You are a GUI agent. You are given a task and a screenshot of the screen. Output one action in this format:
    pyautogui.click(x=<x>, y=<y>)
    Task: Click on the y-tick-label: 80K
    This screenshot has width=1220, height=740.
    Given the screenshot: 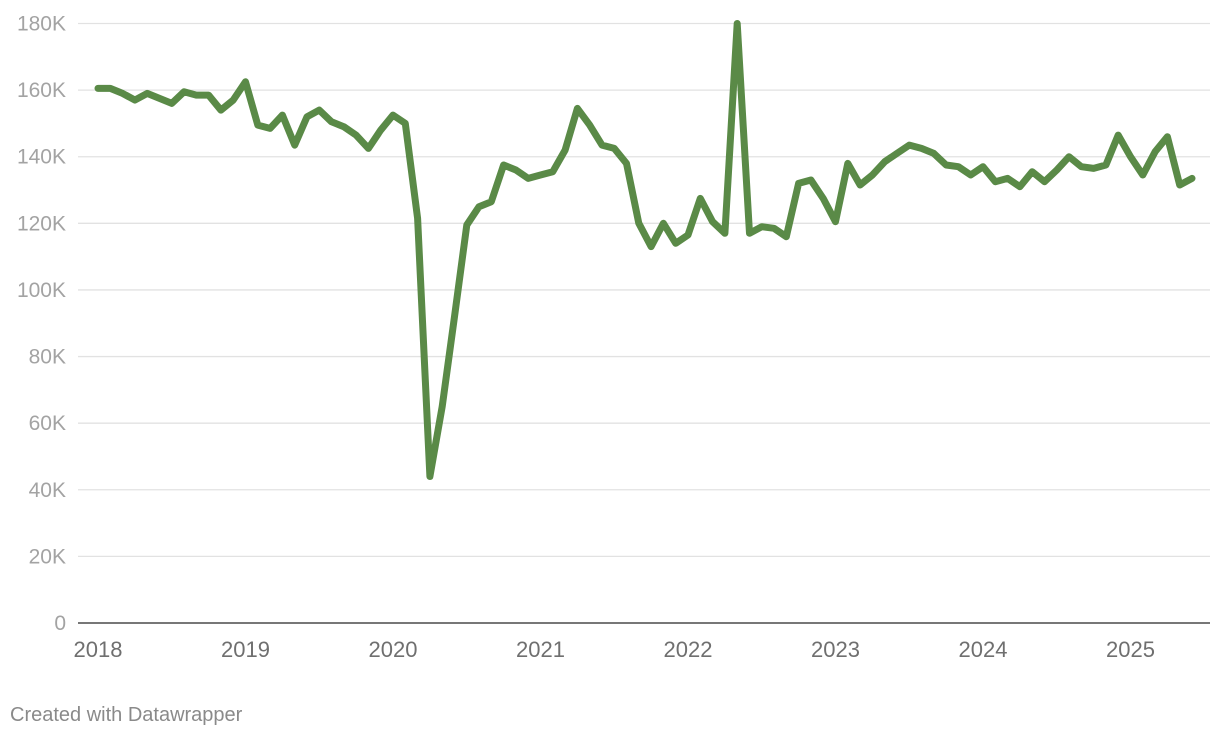 What is the action you would take?
    pyautogui.click(x=47, y=357)
    